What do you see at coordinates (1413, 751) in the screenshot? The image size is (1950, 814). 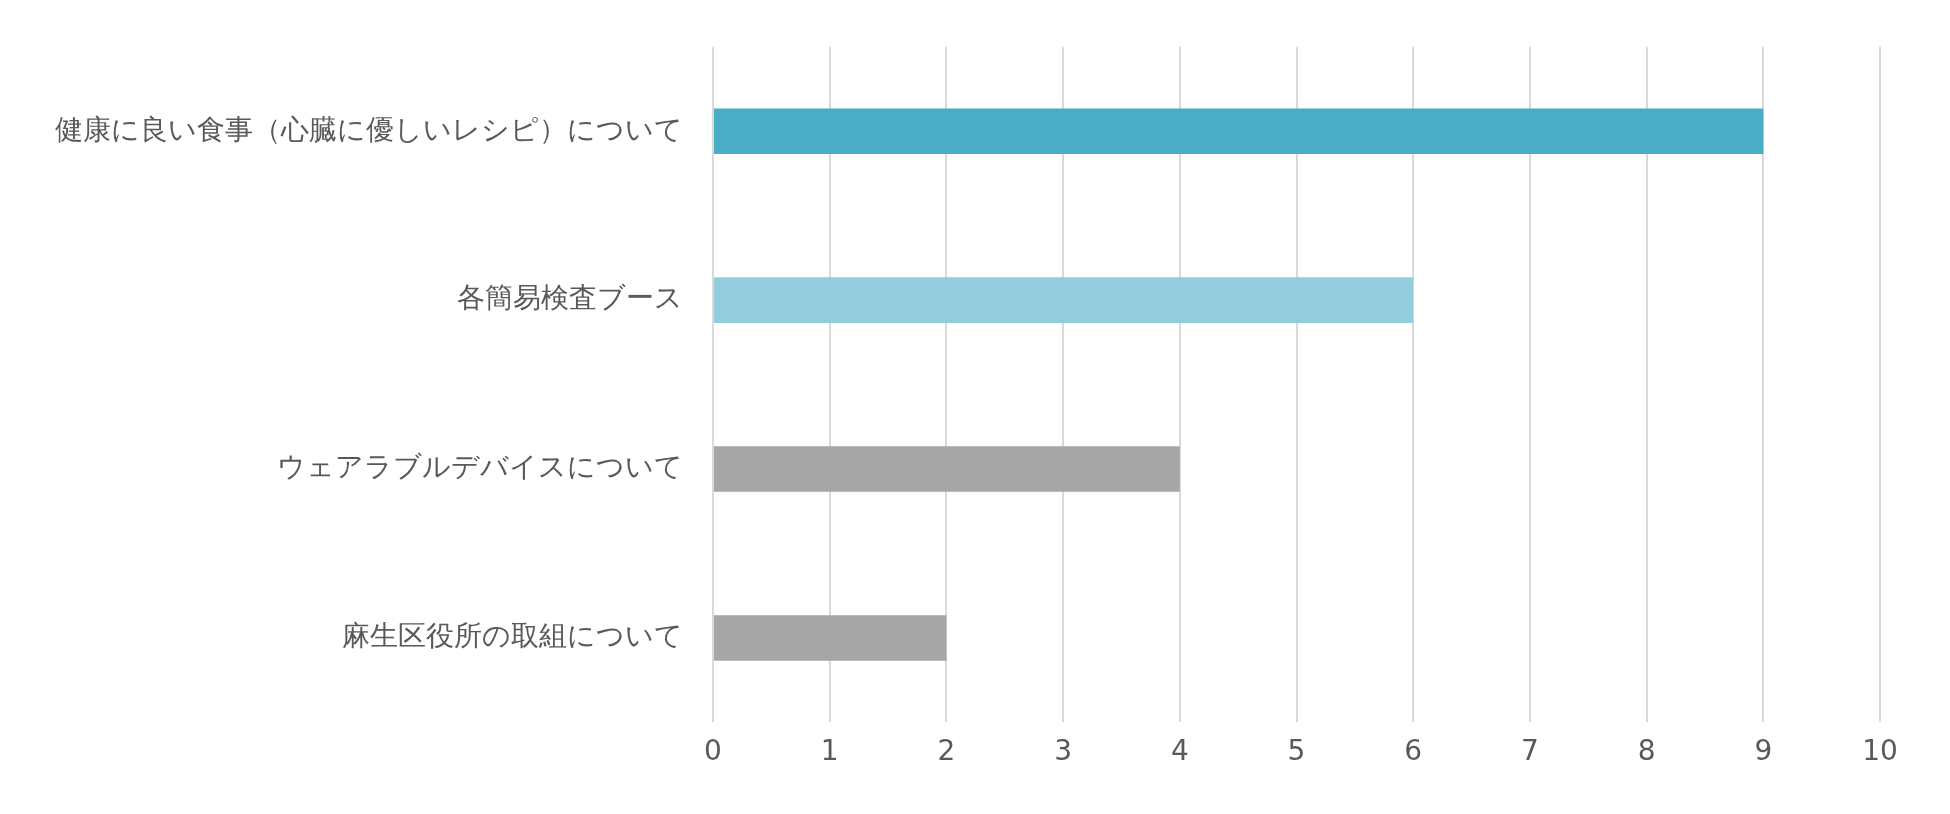 I see `x-tick-label: 6` at bounding box center [1413, 751].